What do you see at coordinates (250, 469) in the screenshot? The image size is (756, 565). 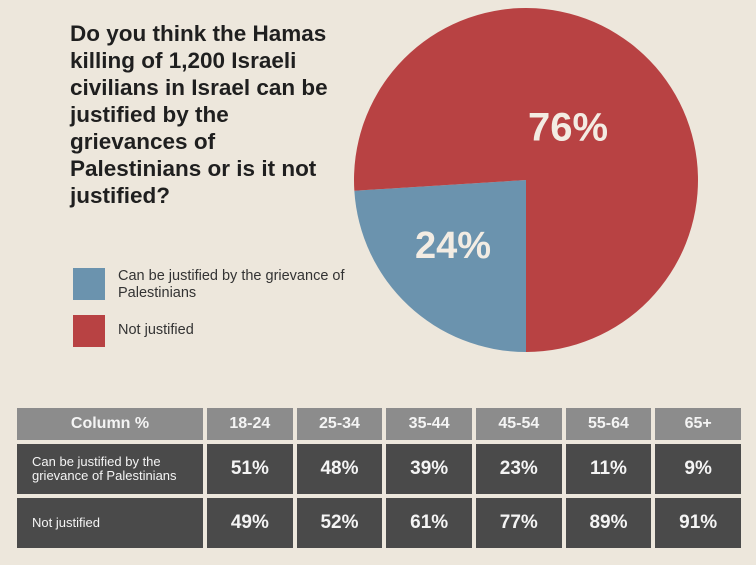 I see `table-cell: 51%` at bounding box center [250, 469].